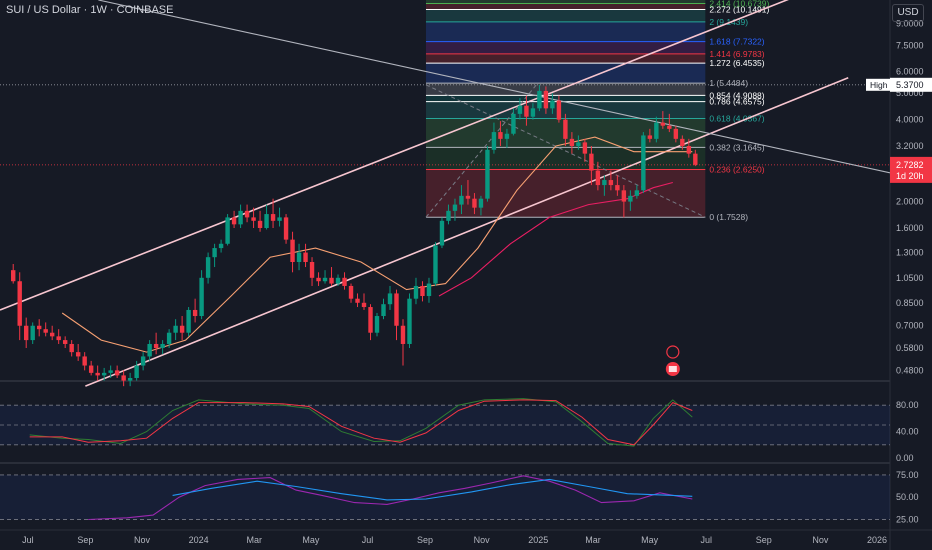 The width and height of the screenshot is (932, 550). Describe the element at coordinates (482, 540) in the screenshot. I see `time-tick-label: Nov` at that location.